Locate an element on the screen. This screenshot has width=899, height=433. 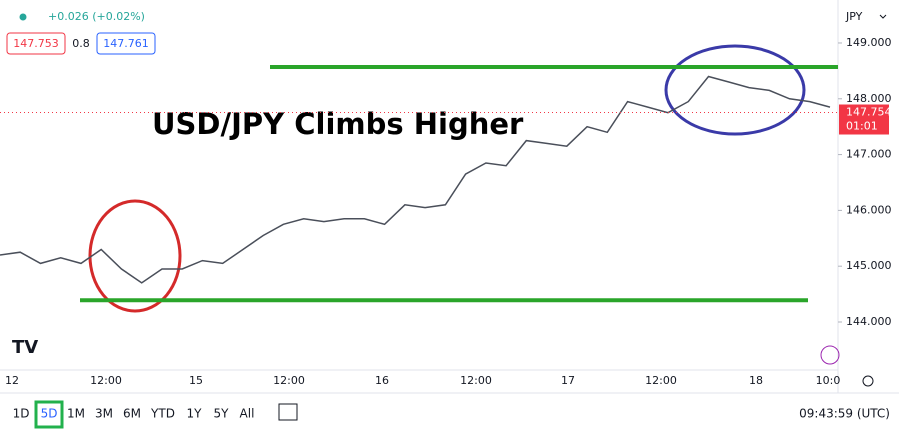
active-range-box is located at coordinates (49, 414).